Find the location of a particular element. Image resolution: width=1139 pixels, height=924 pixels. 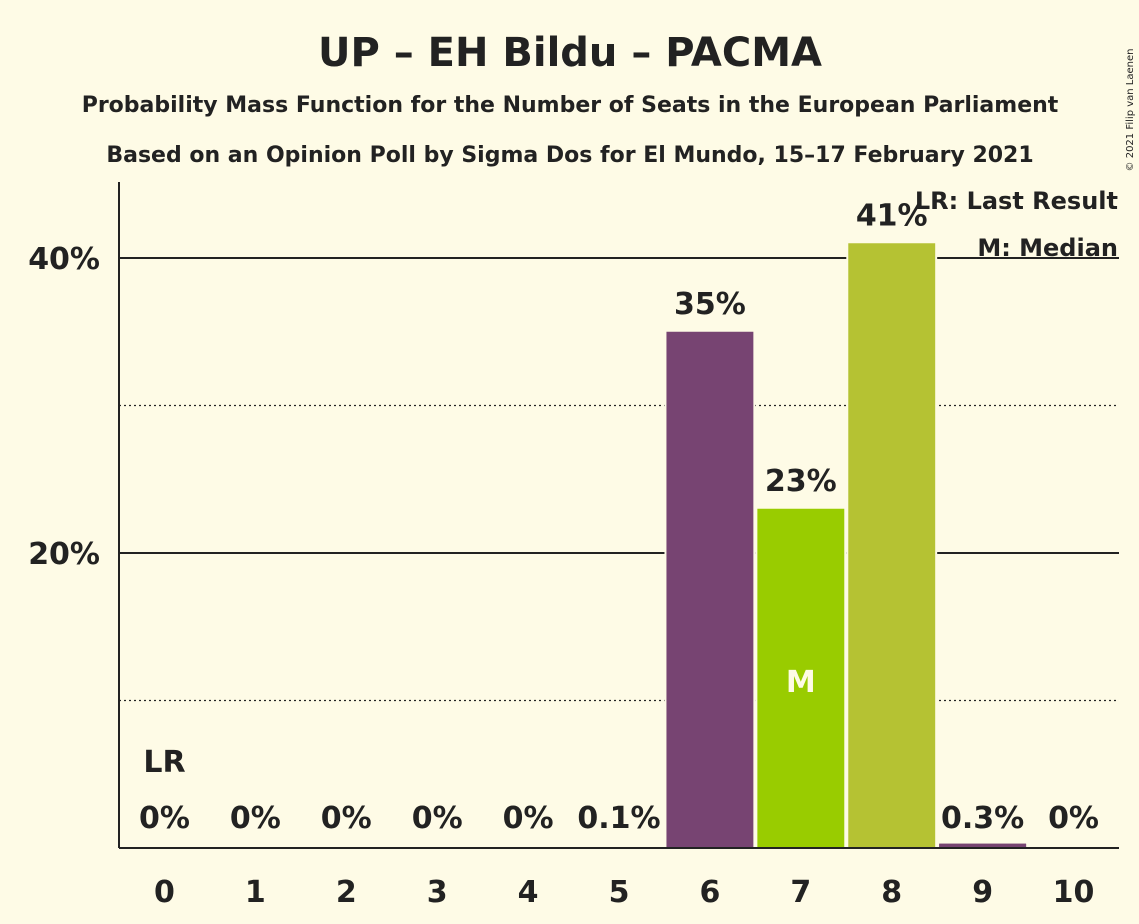

bar-seats-5-sliver is located at coordinates (619, 846).